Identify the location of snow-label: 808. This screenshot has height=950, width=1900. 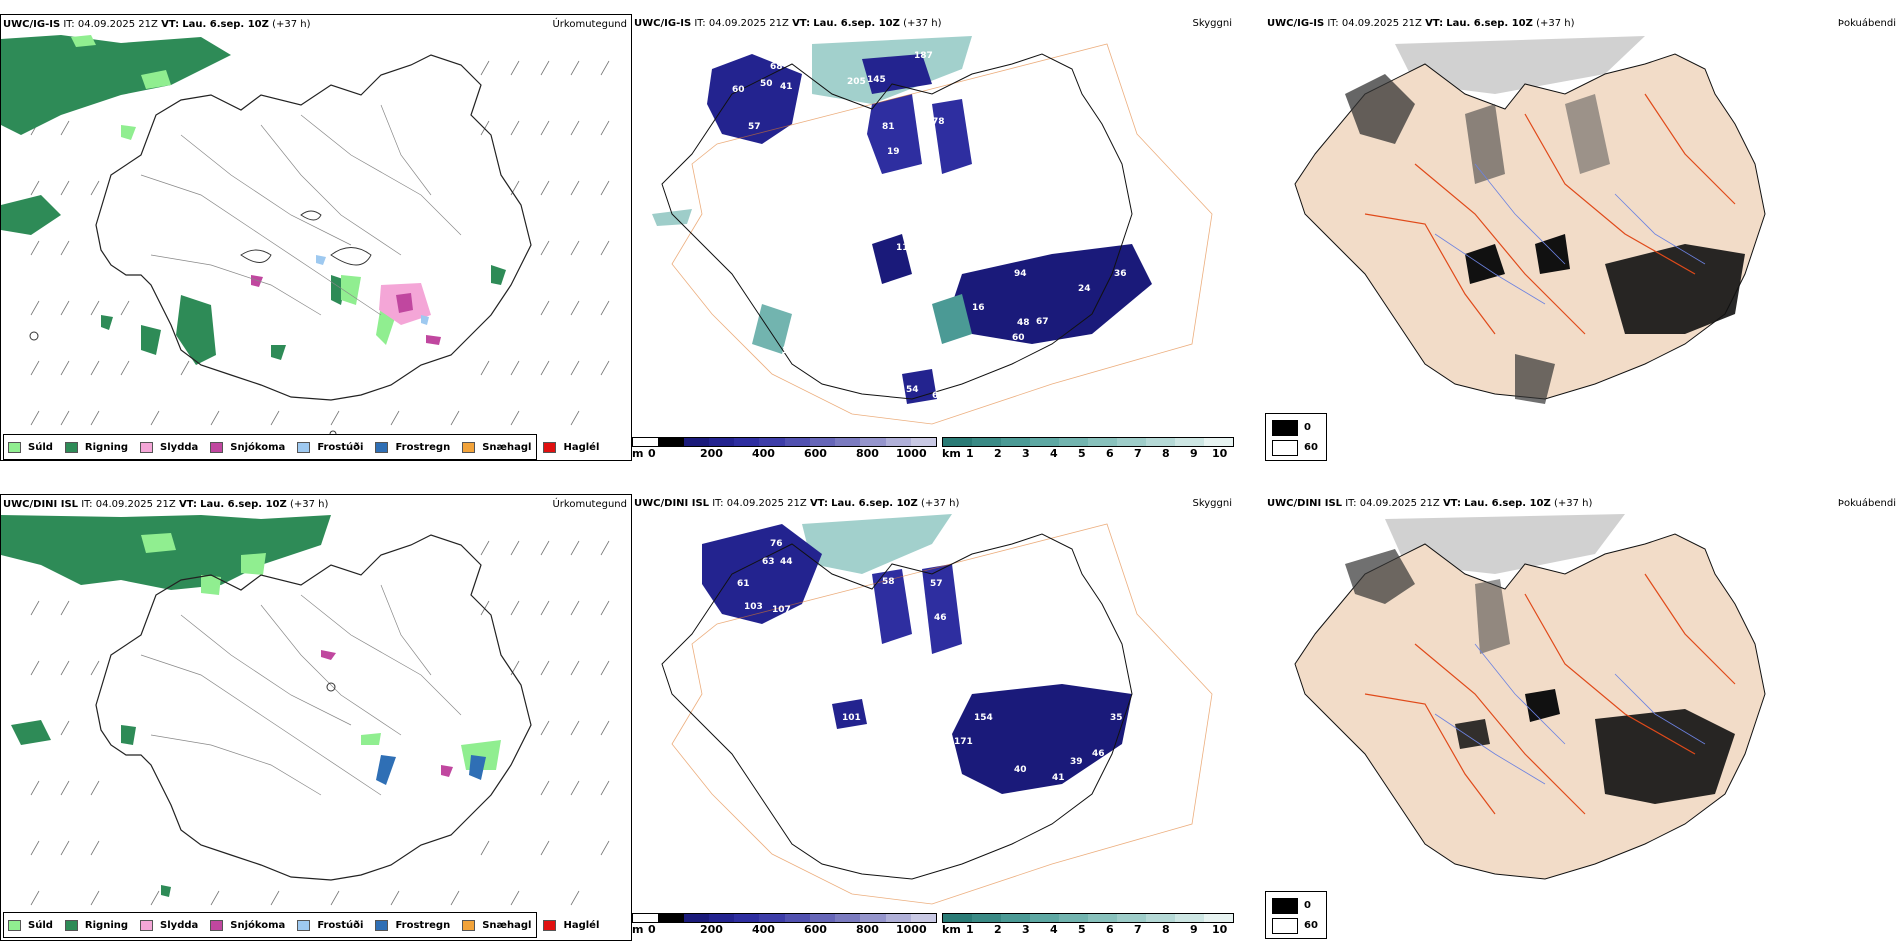
(797, 336).